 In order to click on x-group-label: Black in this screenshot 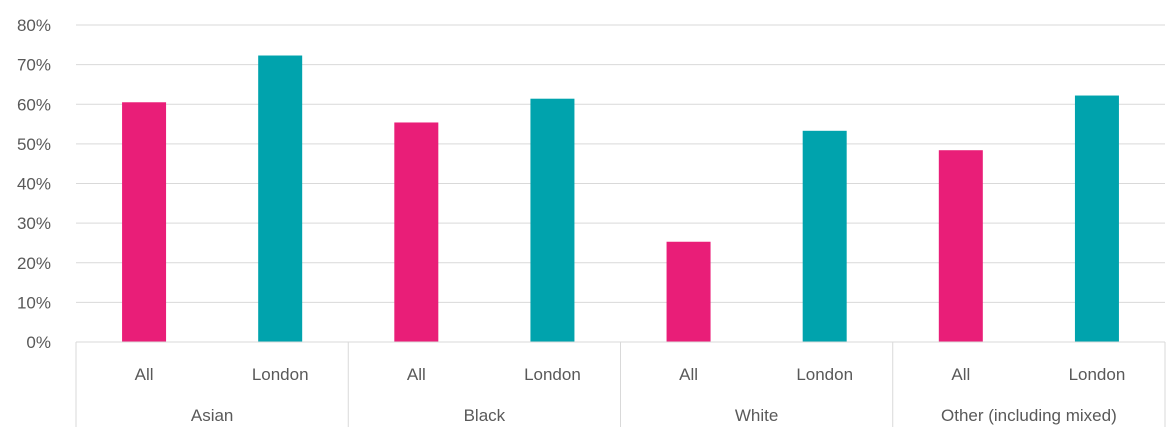, I will do `click(485, 415)`.